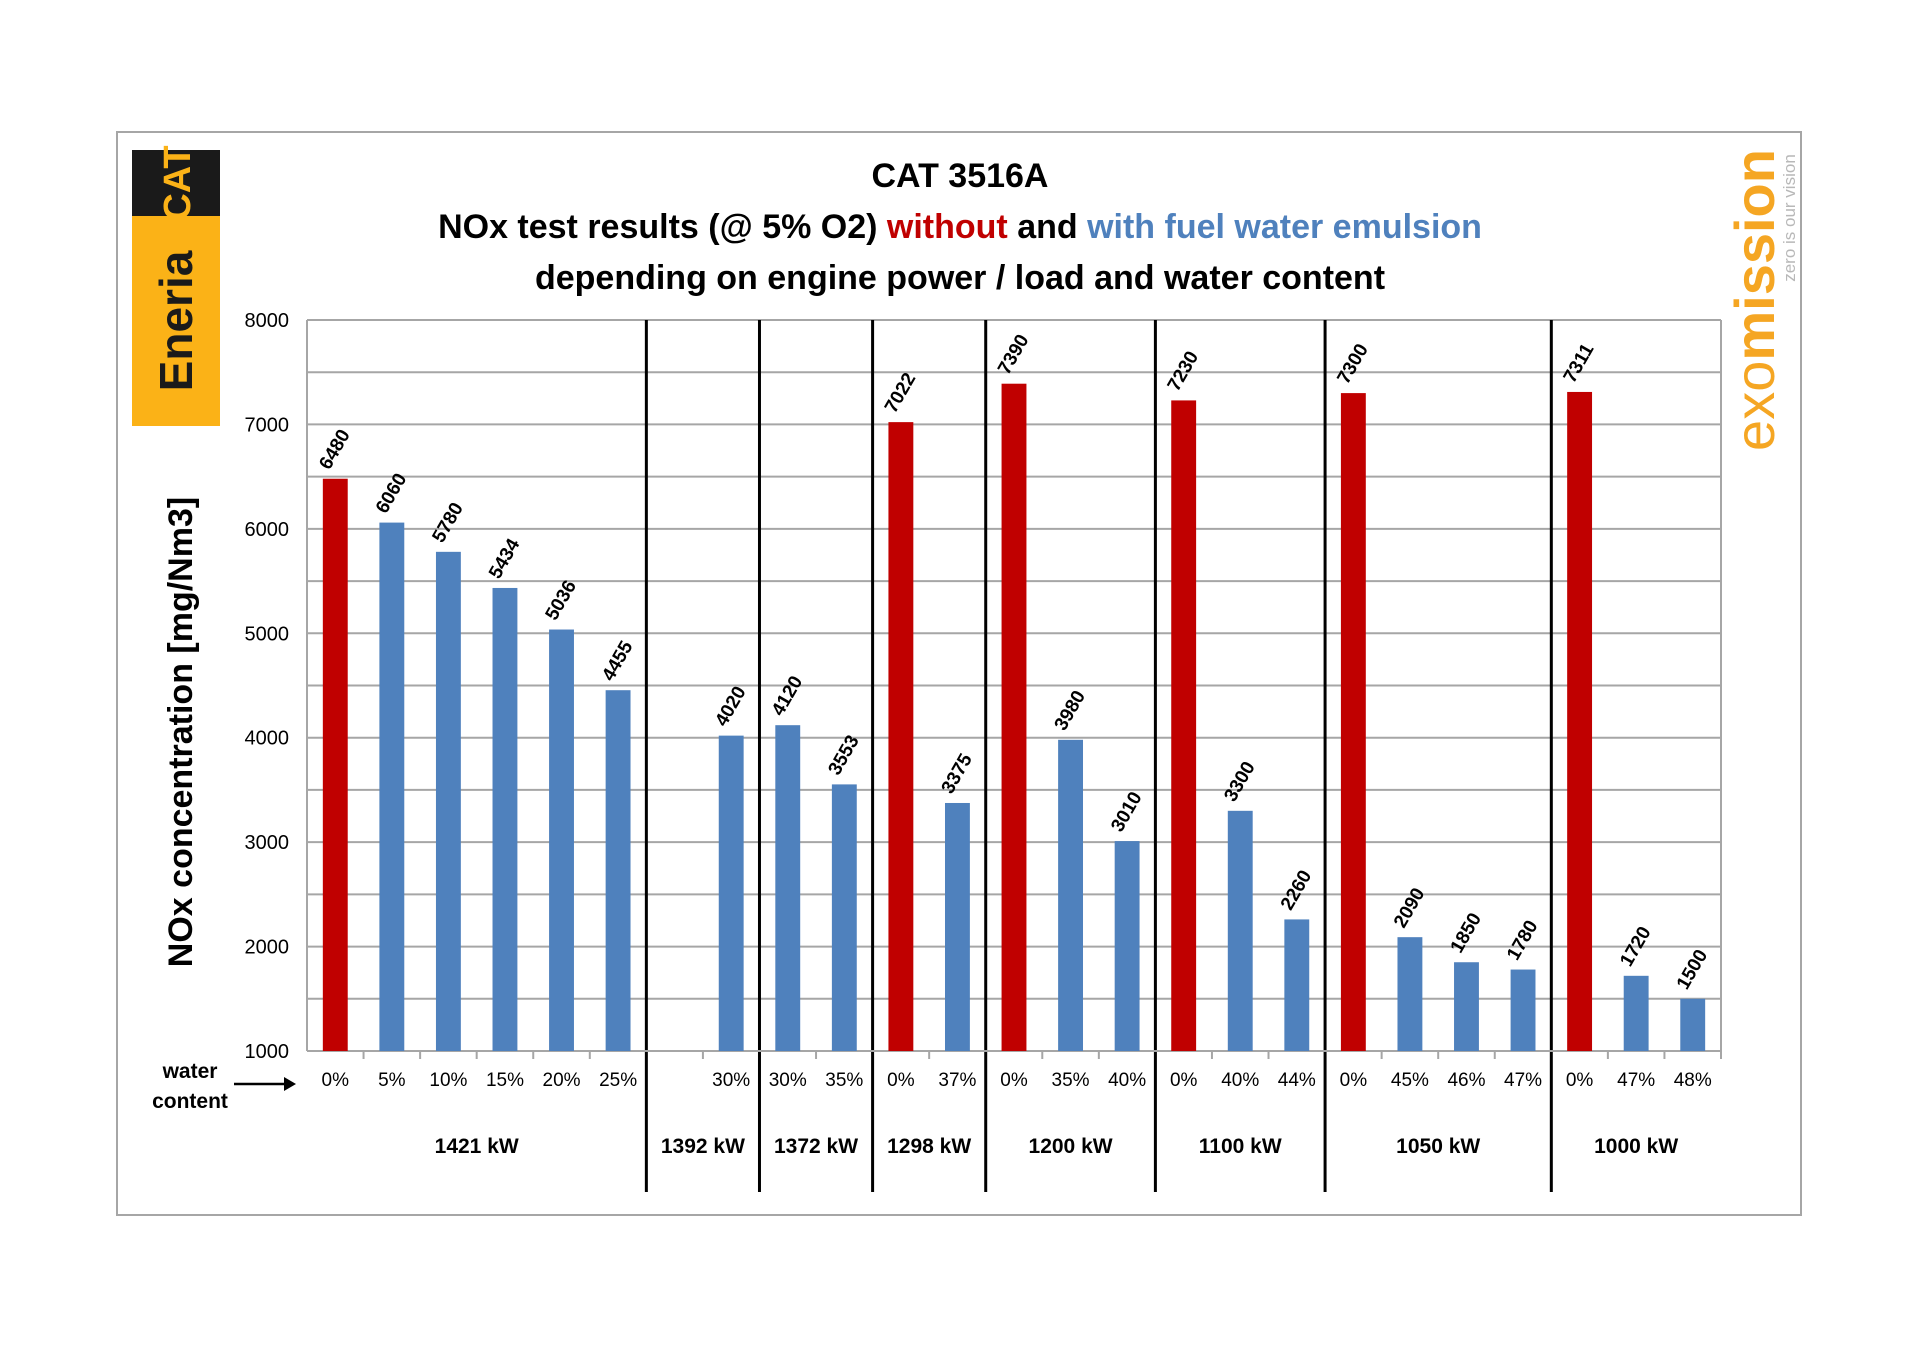  I want to click on data-label: 1850, so click(1466, 933).